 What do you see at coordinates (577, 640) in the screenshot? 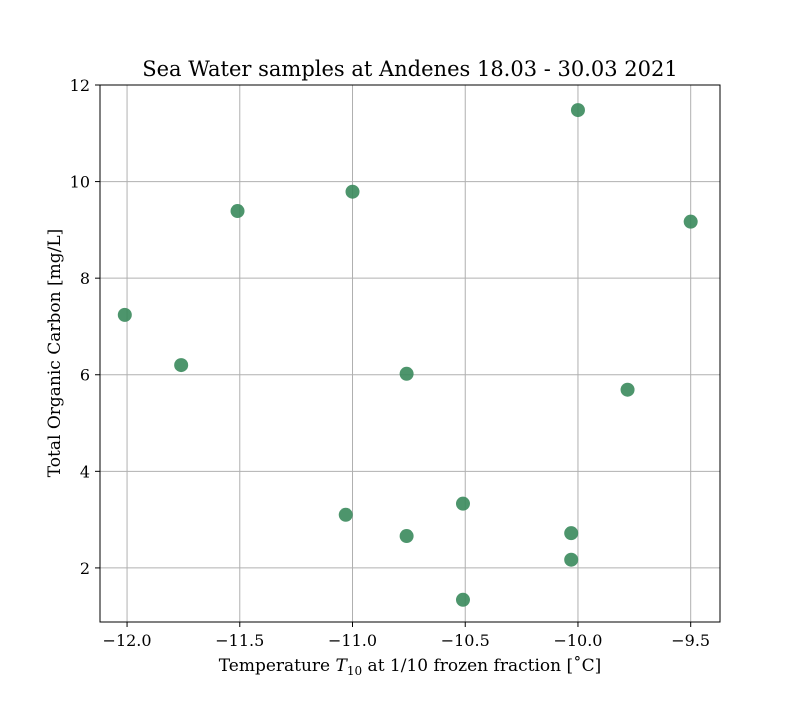
I see `x-tick-label: −10.0` at bounding box center [577, 640].